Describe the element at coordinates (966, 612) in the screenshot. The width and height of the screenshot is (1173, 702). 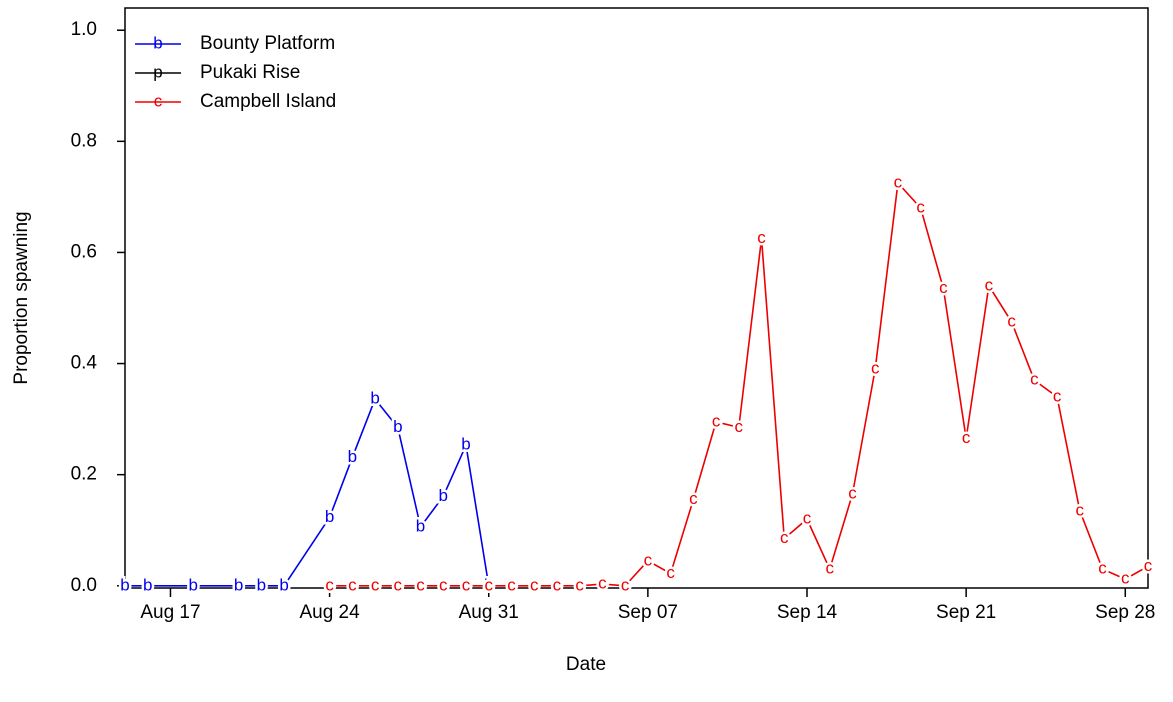
I see `x-tick-label: Sep 21` at that location.